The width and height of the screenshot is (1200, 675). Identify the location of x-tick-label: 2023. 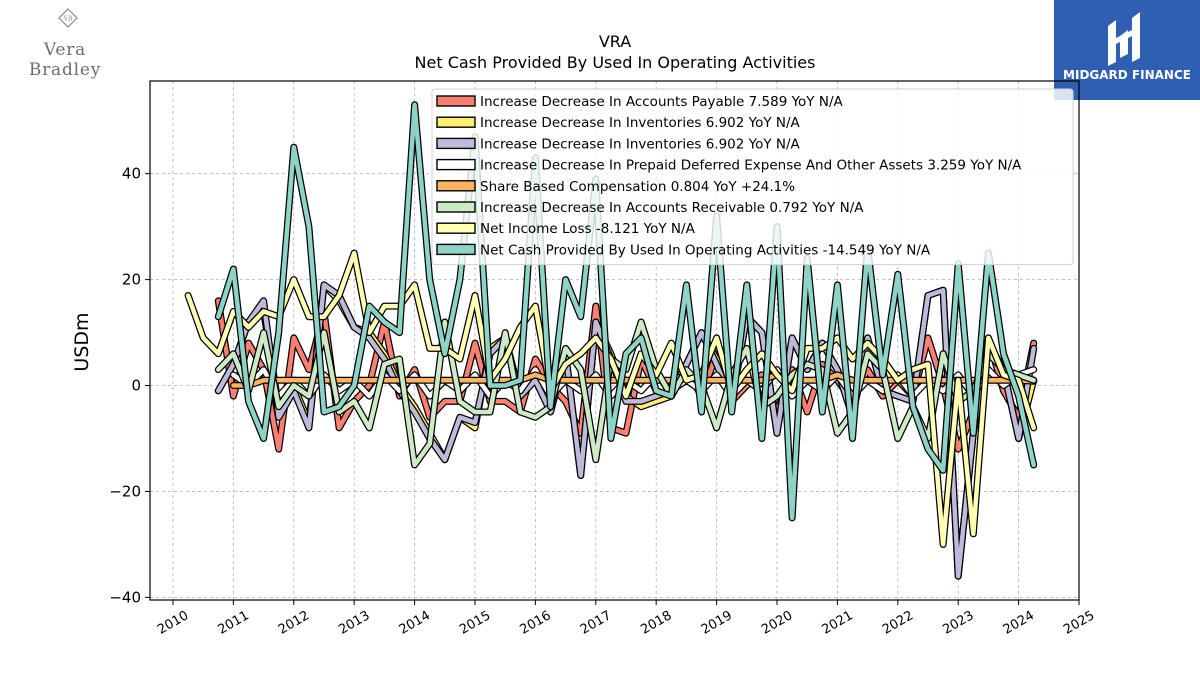
(958, 623).